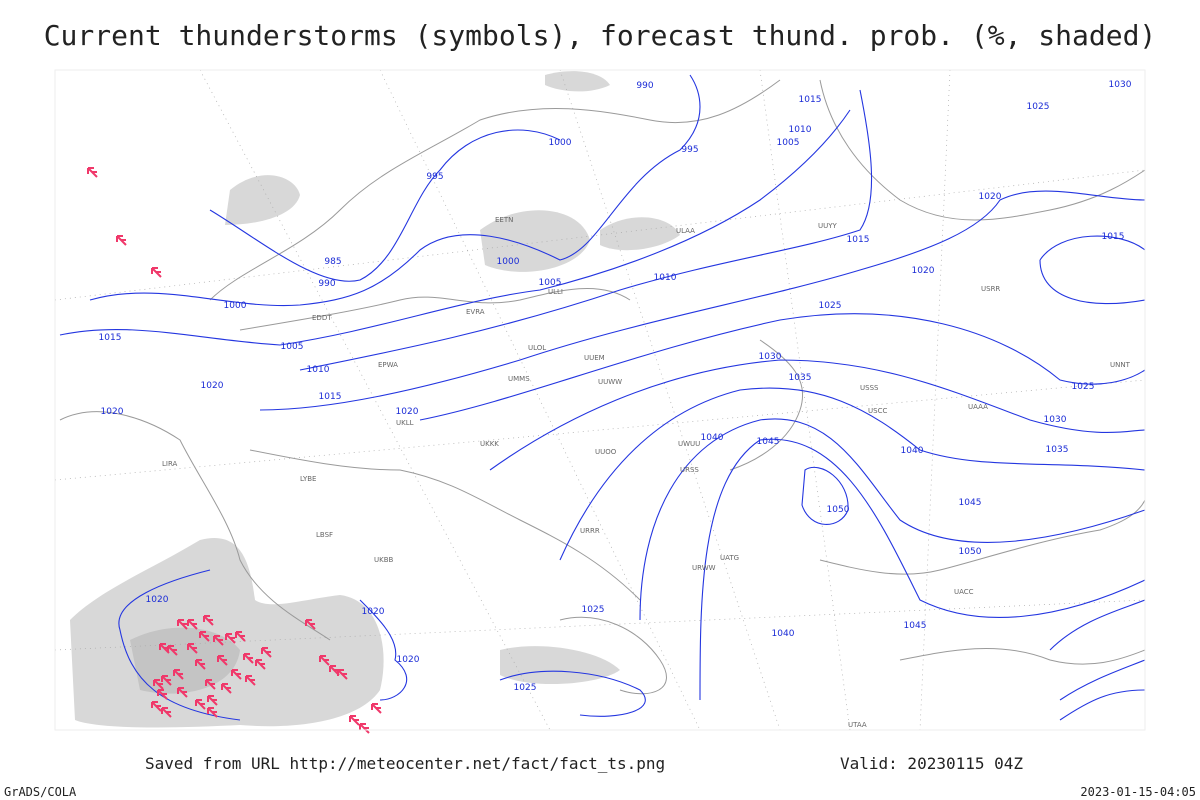 This screenshot has height=800, width=1200. I want to click on station-code: URWW, so click(704, 568).